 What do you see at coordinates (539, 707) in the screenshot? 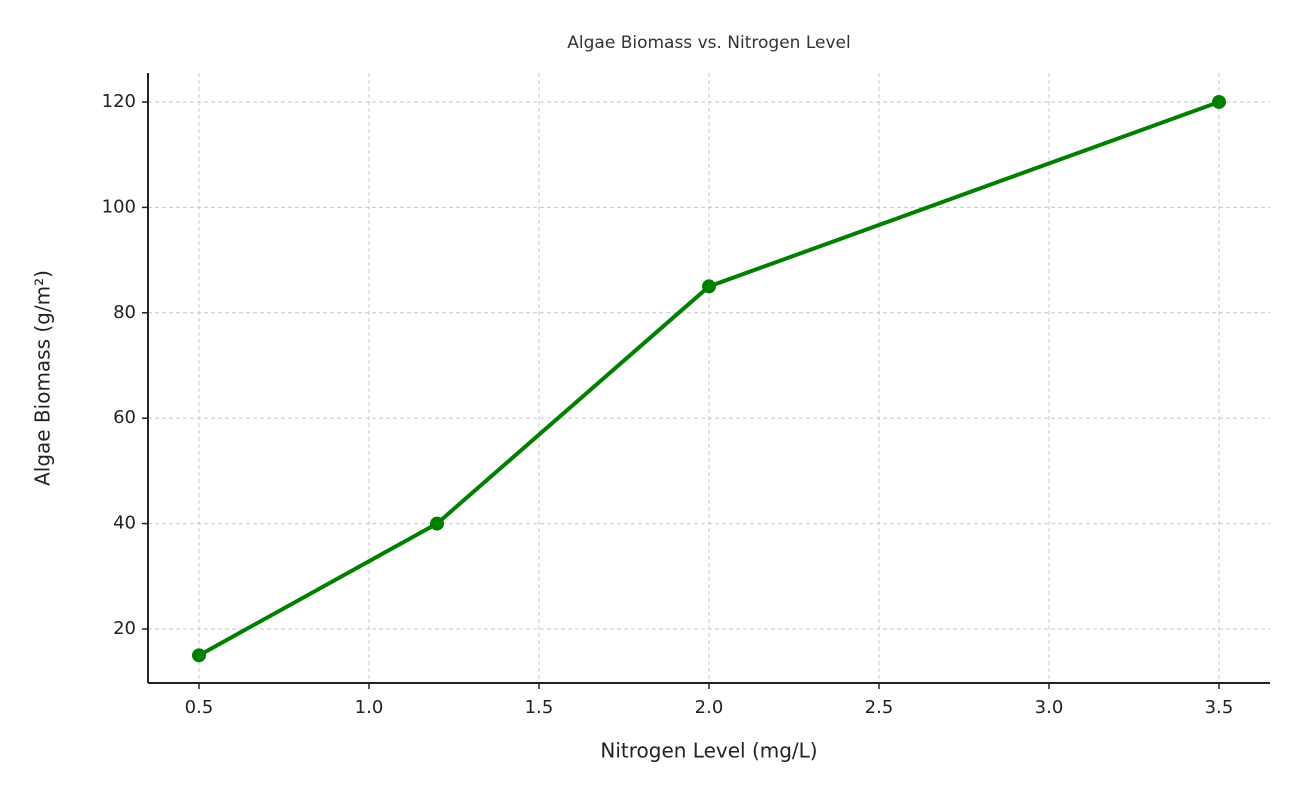
I see `x-tick-label: 1.5` at bounding box center [539, 707].